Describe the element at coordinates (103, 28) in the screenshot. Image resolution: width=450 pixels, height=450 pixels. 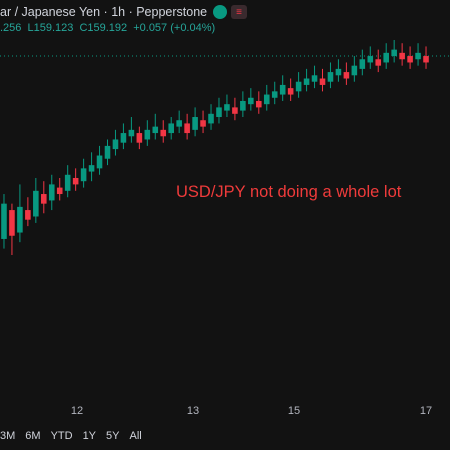
I see `ohlc-close: C159.192` at that location.